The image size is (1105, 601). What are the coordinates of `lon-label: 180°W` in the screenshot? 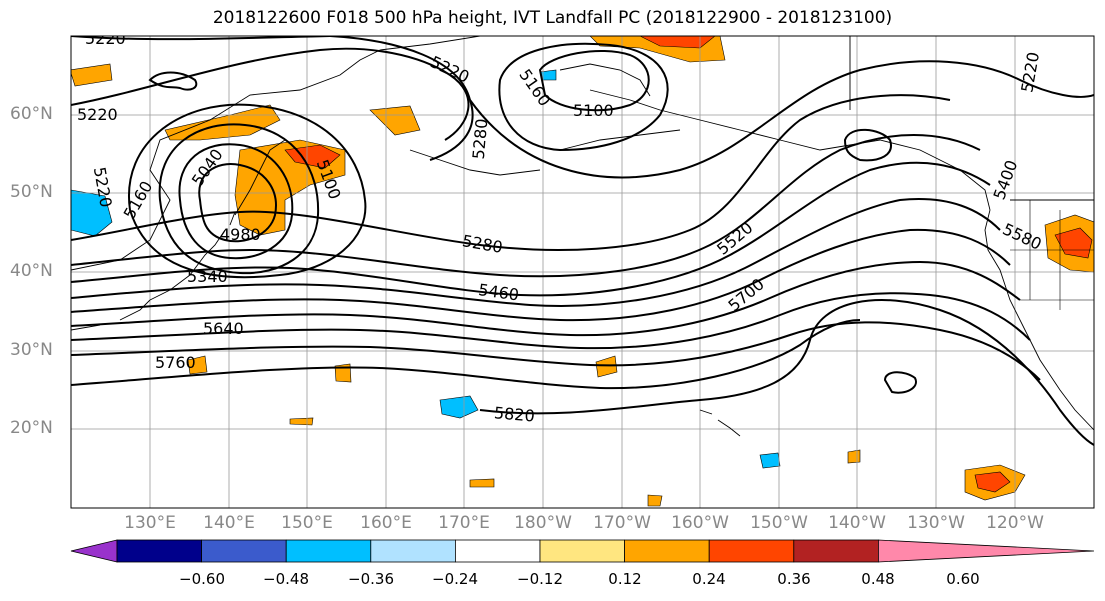 It's located at (543, 523).